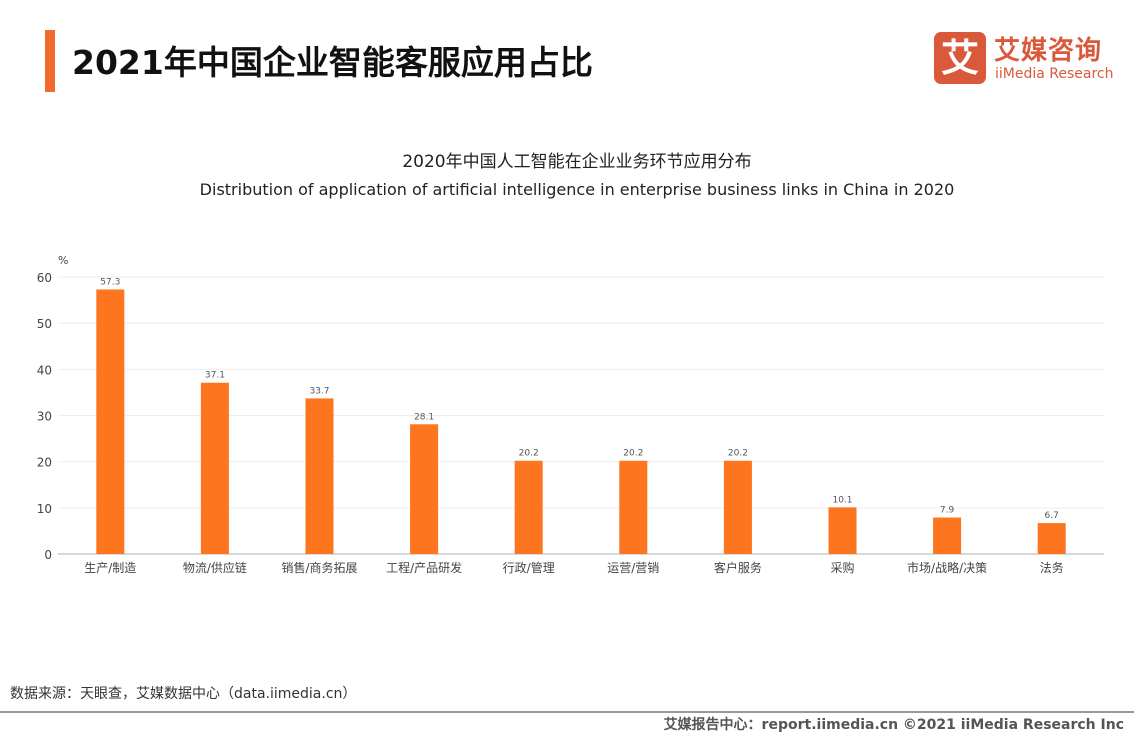 The height and width of the screenshot is (737, 1134). I want to click on x-tick-label: 采购, so click(842, 567).